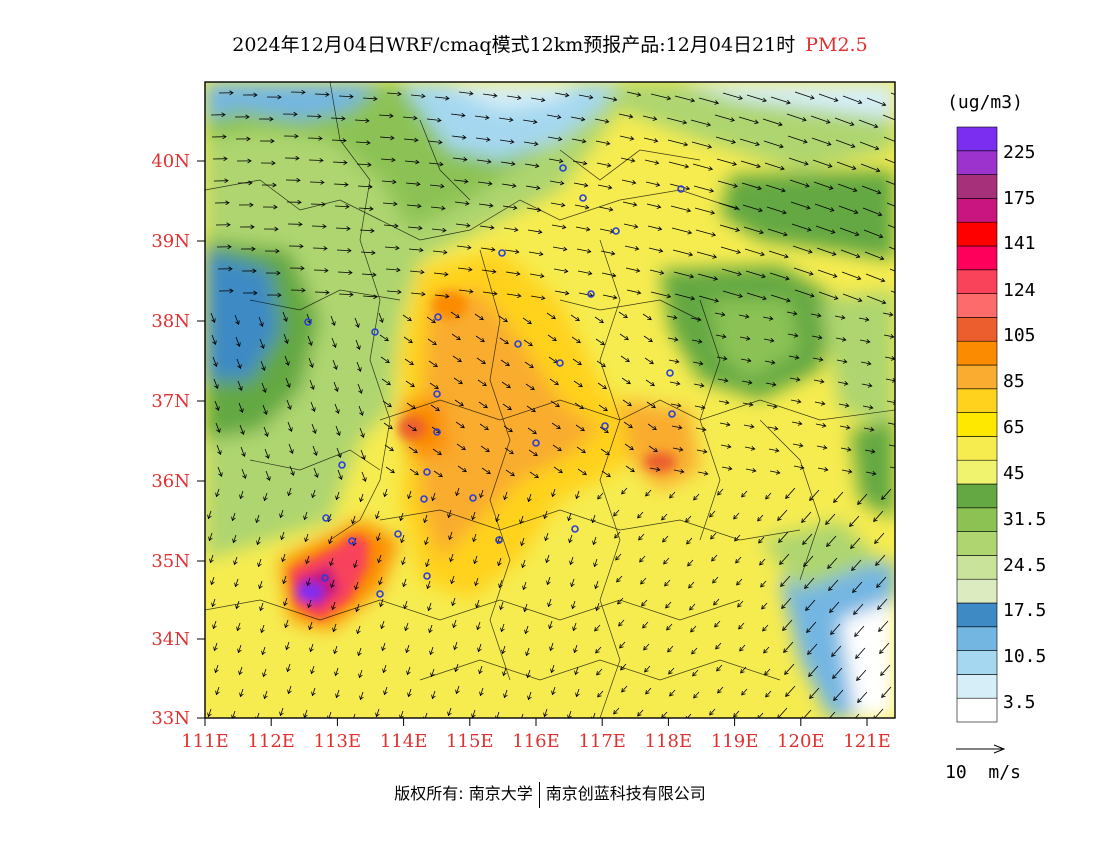 Image resolution: width=1100 pixels, height=850 pixels. What do you see at coordinates (205, 741) in the screenshot?
I see `lon-tick-label: 111E` at bounding box center [205, 741].